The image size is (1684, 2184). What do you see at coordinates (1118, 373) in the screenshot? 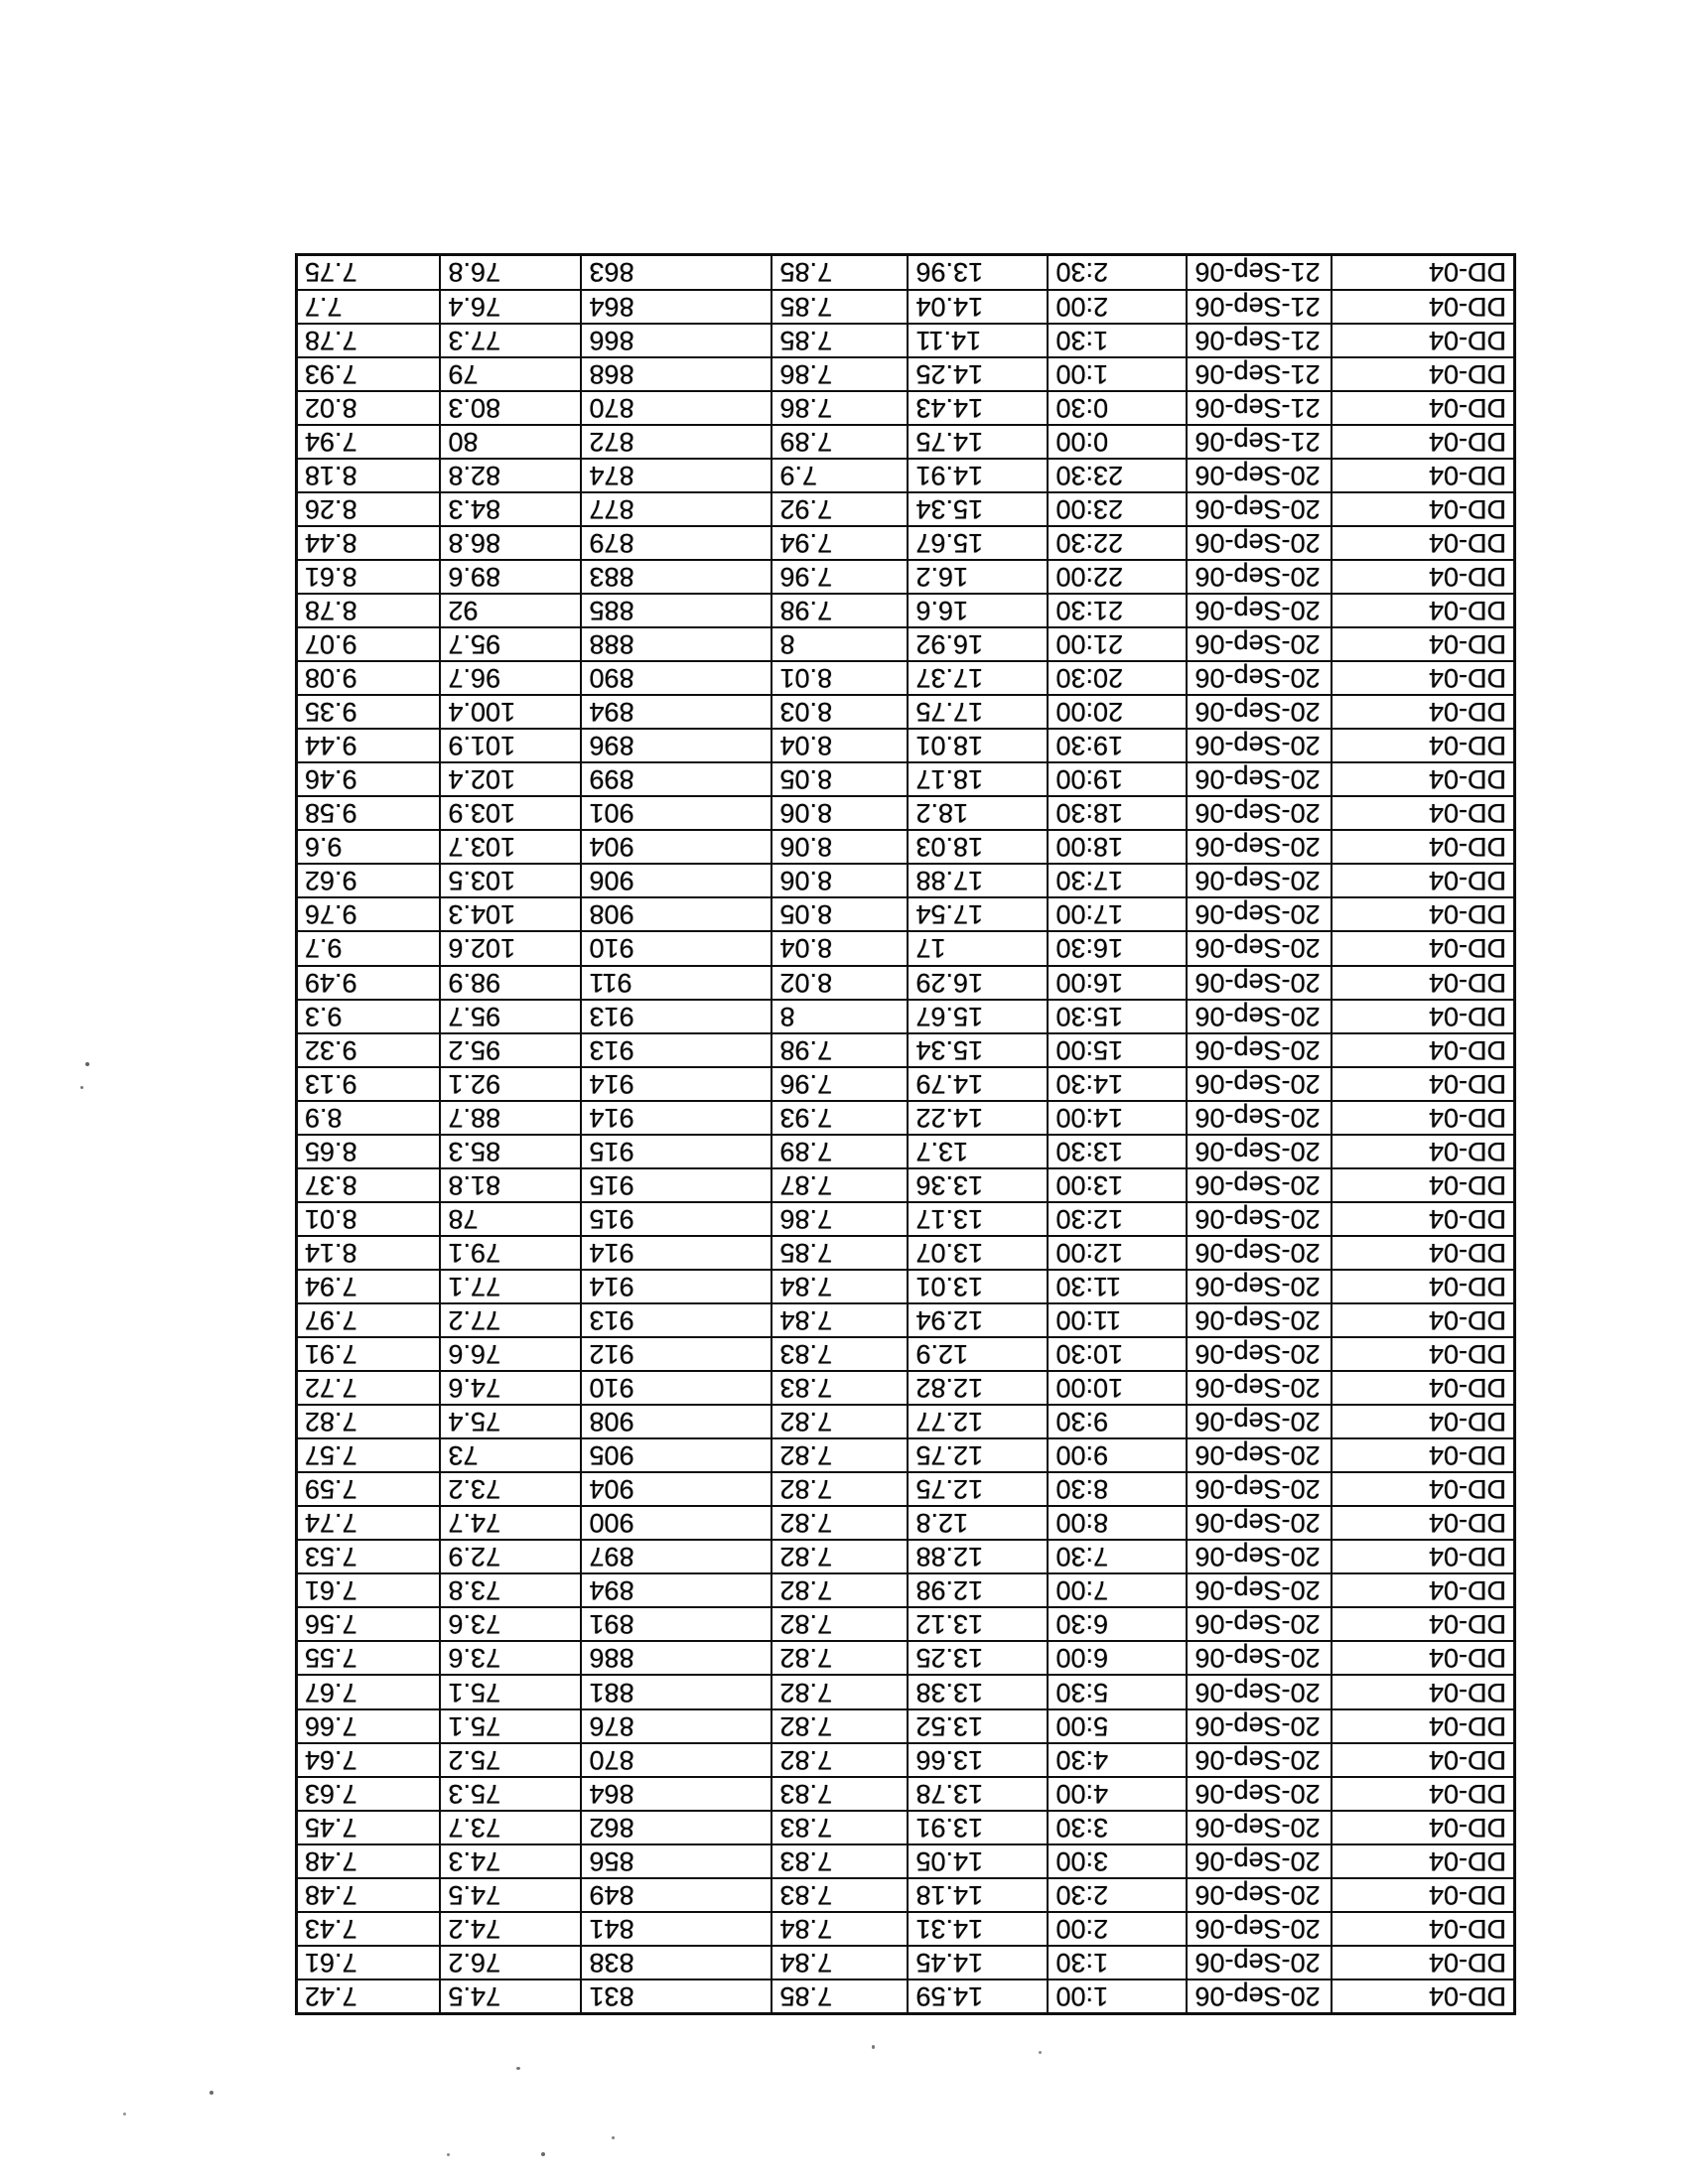
I see `cell: 1:00` at bounding box center [1118, 373].